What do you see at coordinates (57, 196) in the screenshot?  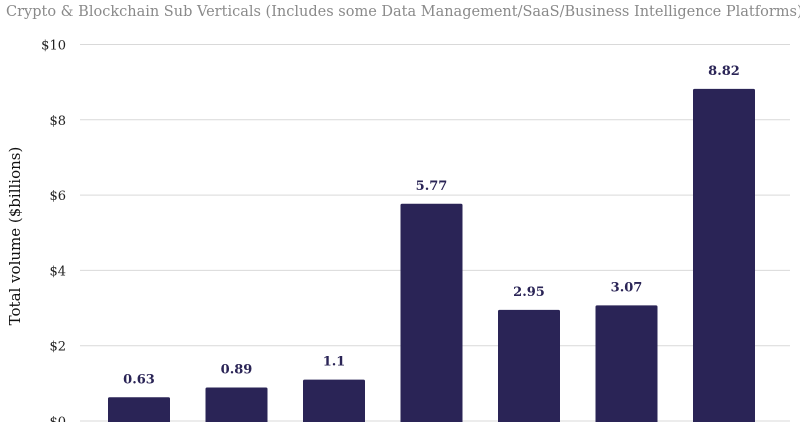 I see `y-tick-label: $6` at bounding box center [57, 196].